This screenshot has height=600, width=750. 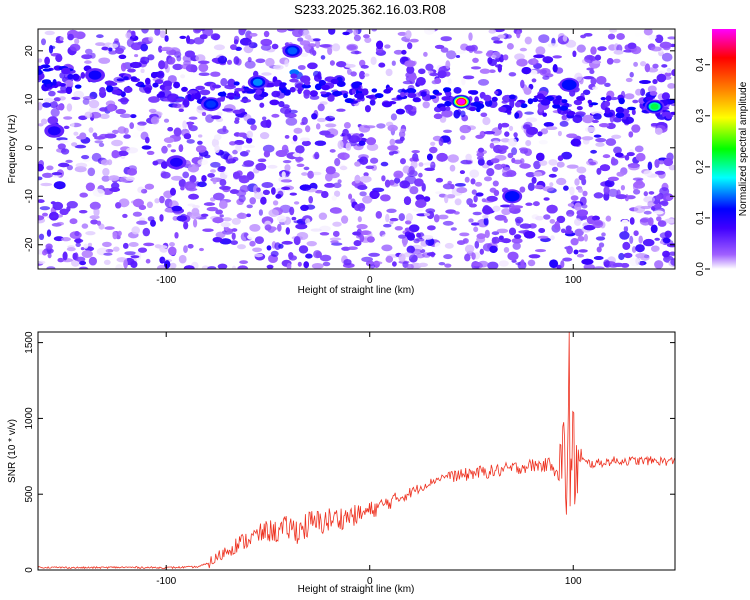 I want to click on x-tick-label: 0, so click(x=370, y=280).